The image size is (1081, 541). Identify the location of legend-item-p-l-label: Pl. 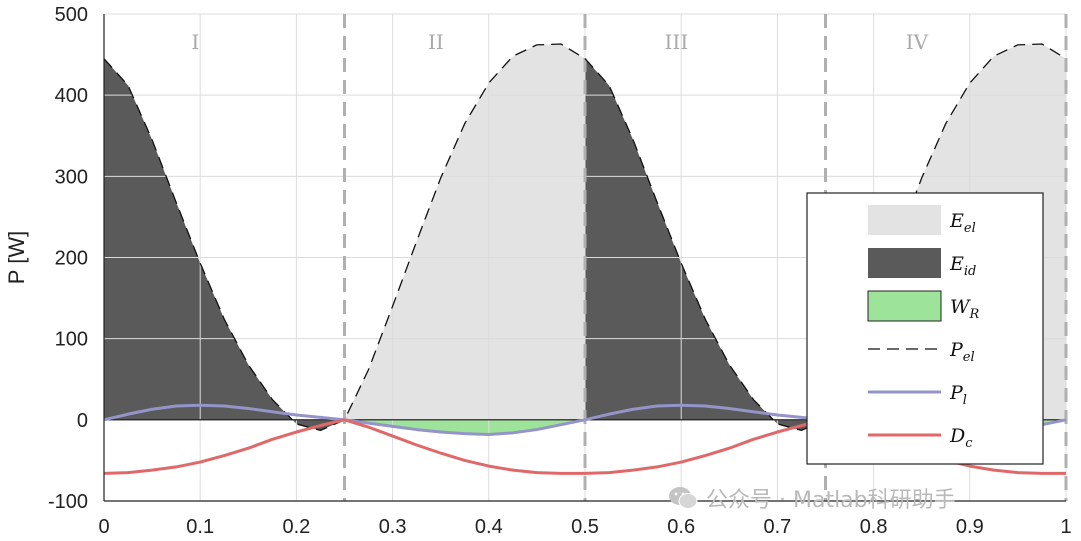
(958, 395).